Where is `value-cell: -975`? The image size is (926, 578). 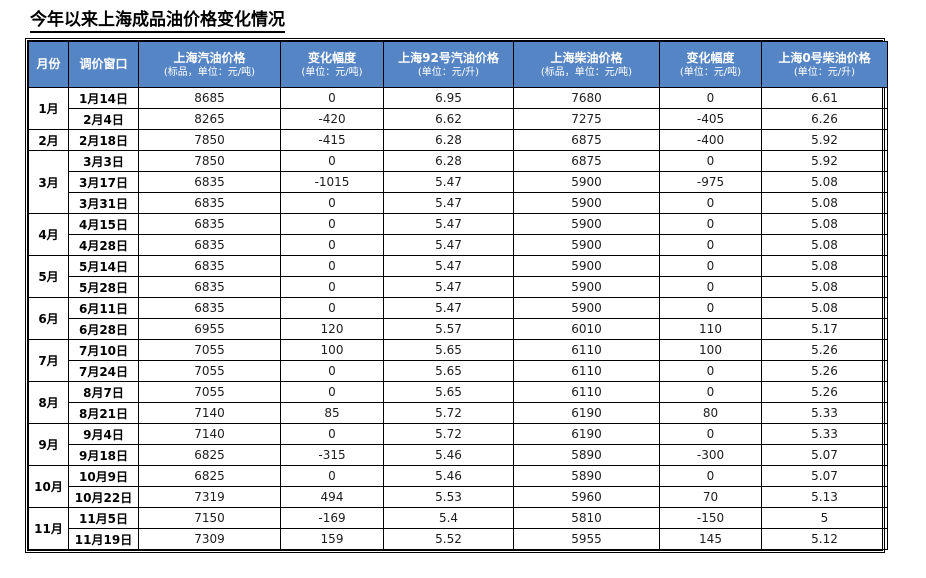 value-cell: -975 is located at coordinates (710, 182).